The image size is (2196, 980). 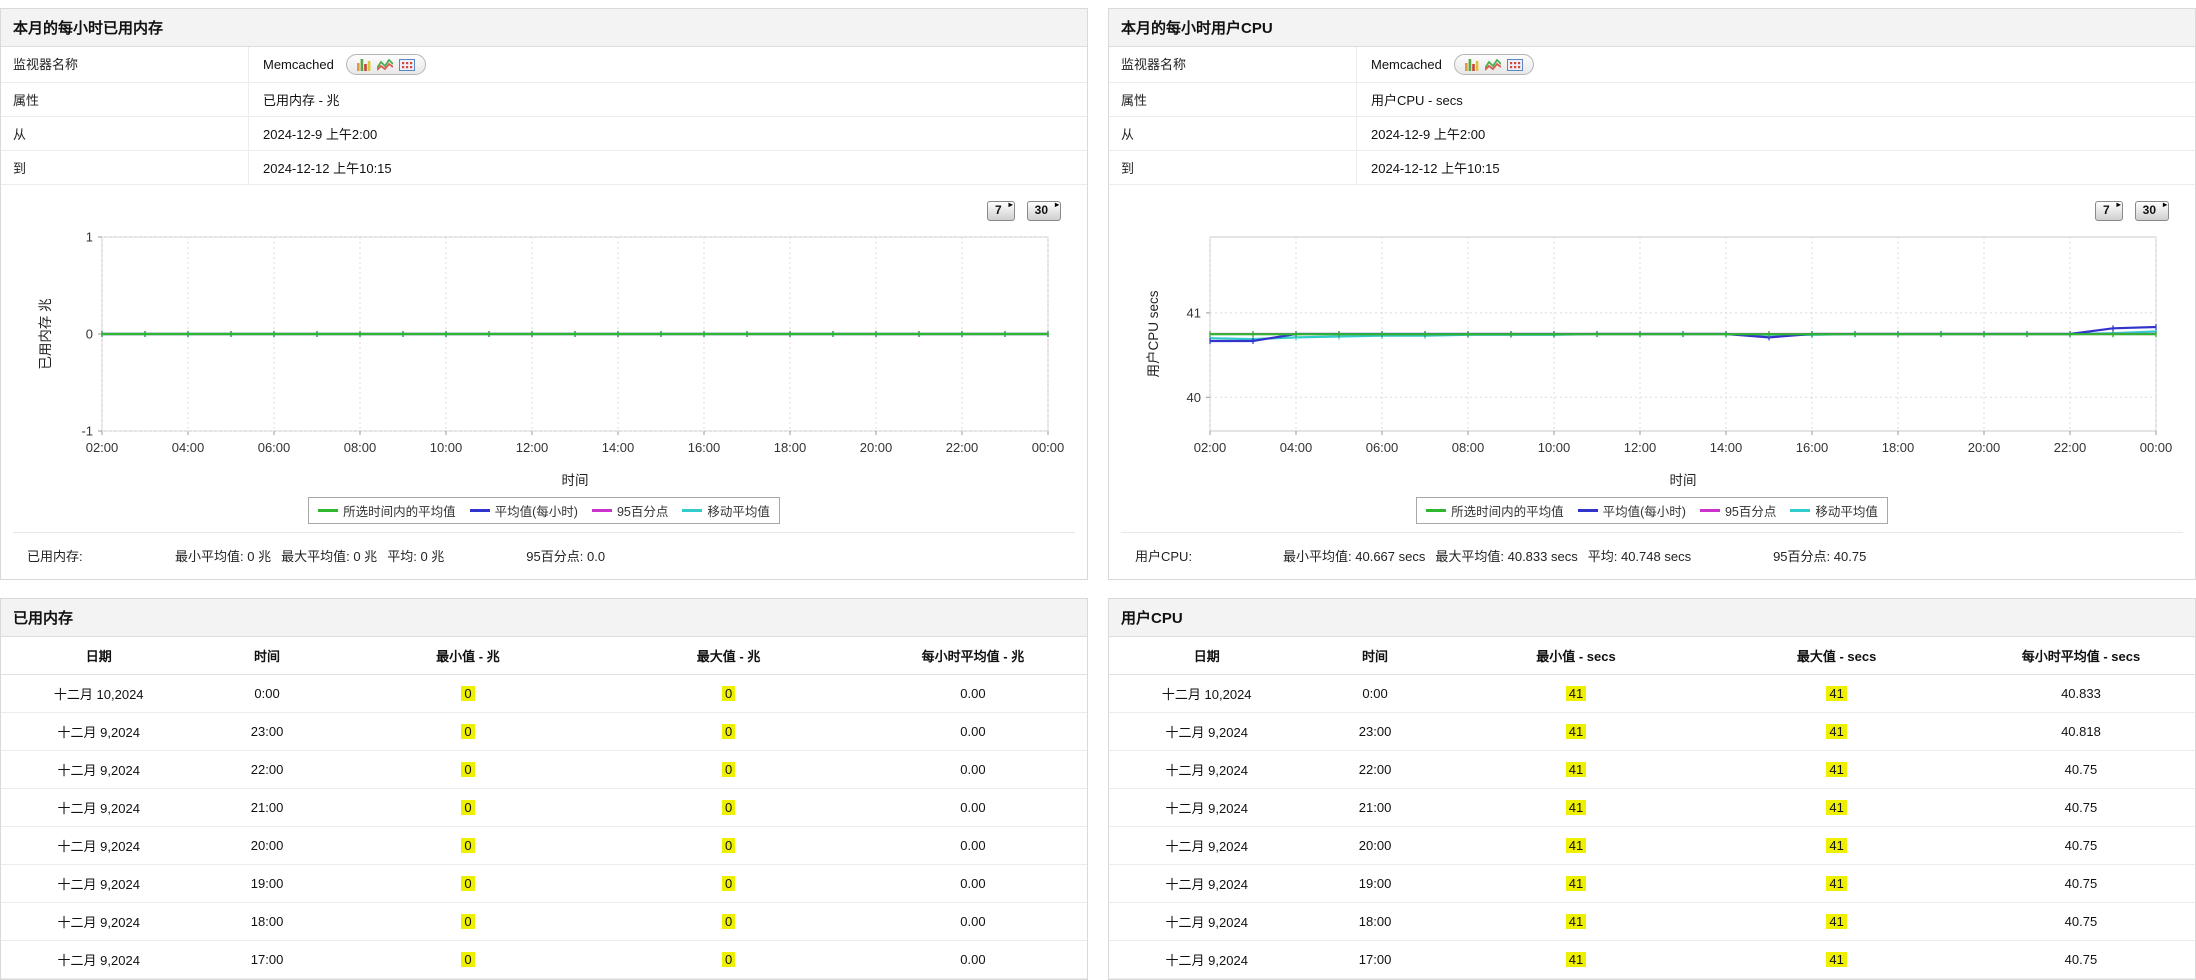 What do you see at coordinates (1836, 656) in the screenshot?
I see `col-max: 最大值 - secs` at bounding box center [1836, 656].